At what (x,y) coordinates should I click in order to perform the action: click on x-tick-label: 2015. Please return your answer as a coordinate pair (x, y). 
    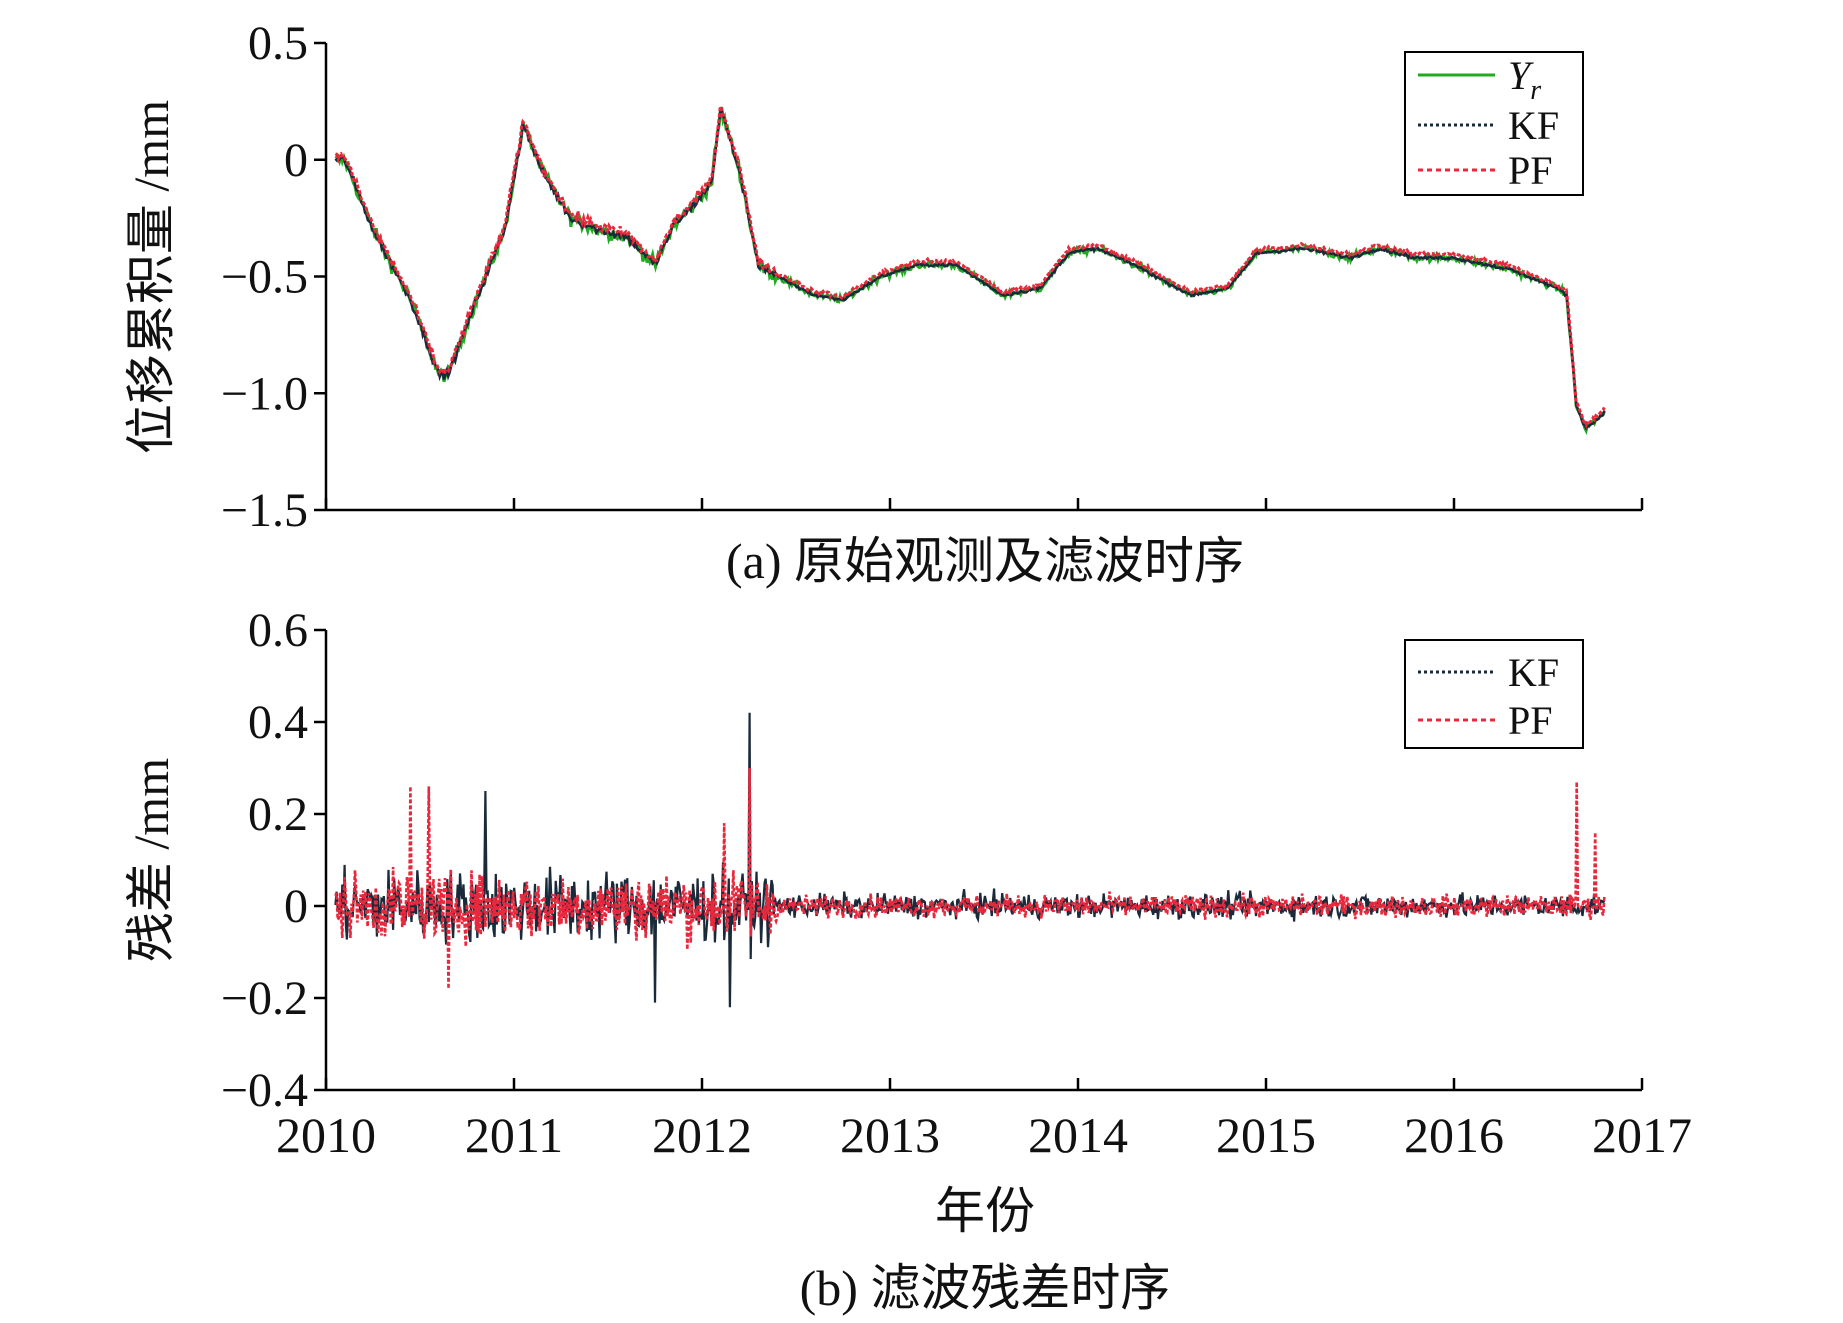
    Looking at the image, I should click on (1266, 1135).